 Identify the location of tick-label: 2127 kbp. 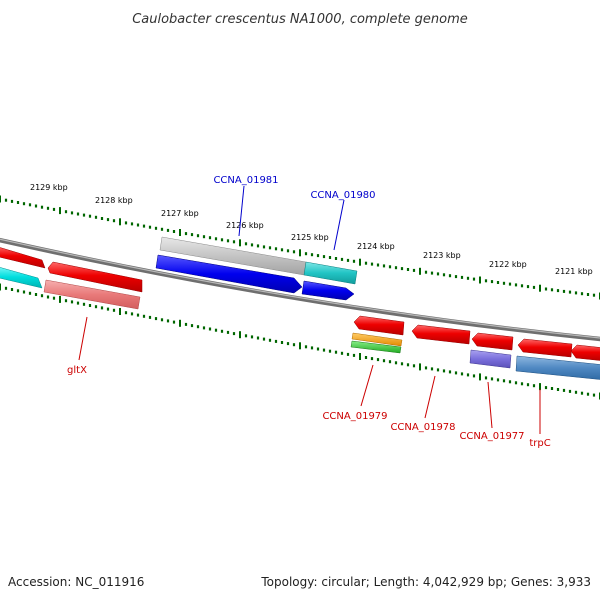
(180, 213).